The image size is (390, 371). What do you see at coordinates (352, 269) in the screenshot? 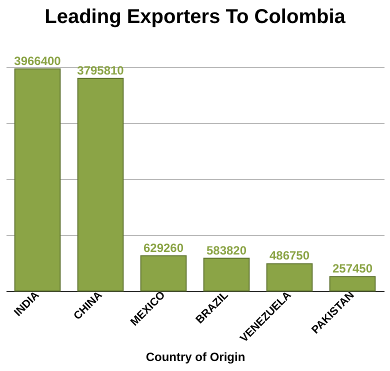
I see `data-label: 257450` at bounding box center [352, 269].